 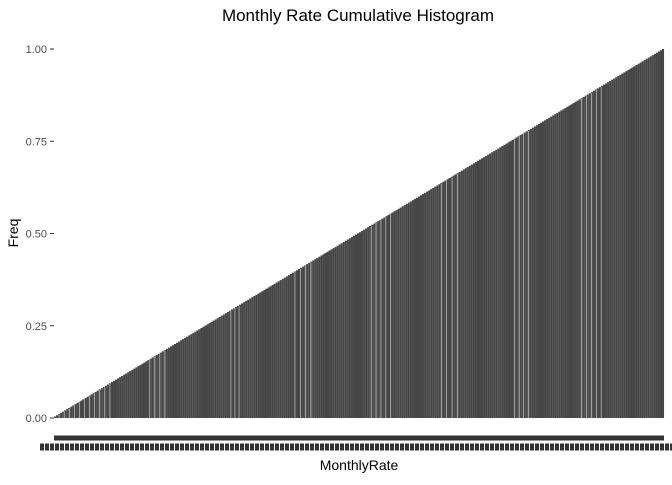 I want to click on y-axis-title: Freq, so click(x=13, y=233).